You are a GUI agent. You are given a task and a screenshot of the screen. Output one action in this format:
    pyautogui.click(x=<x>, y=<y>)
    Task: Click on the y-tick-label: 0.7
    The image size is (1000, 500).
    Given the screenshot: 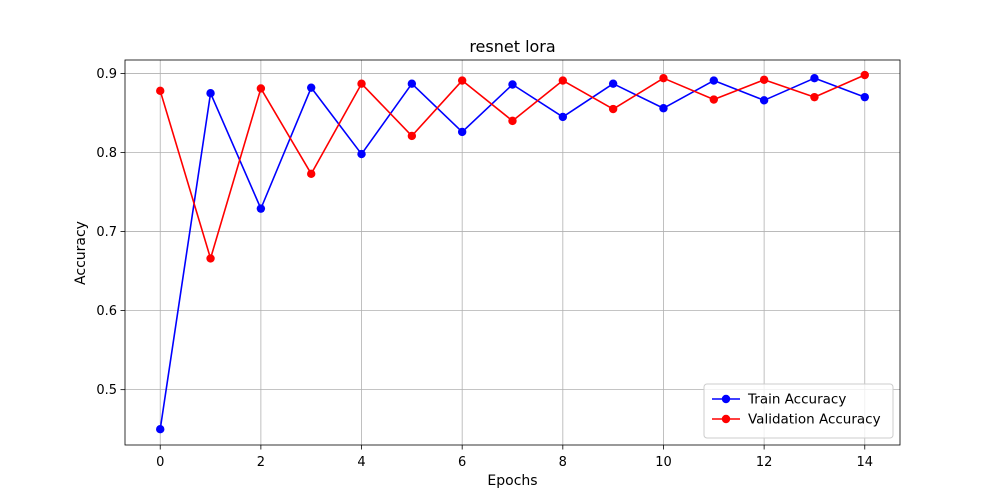 What is the action you would take?
    pyautogui.click(x=106, y=232)
    